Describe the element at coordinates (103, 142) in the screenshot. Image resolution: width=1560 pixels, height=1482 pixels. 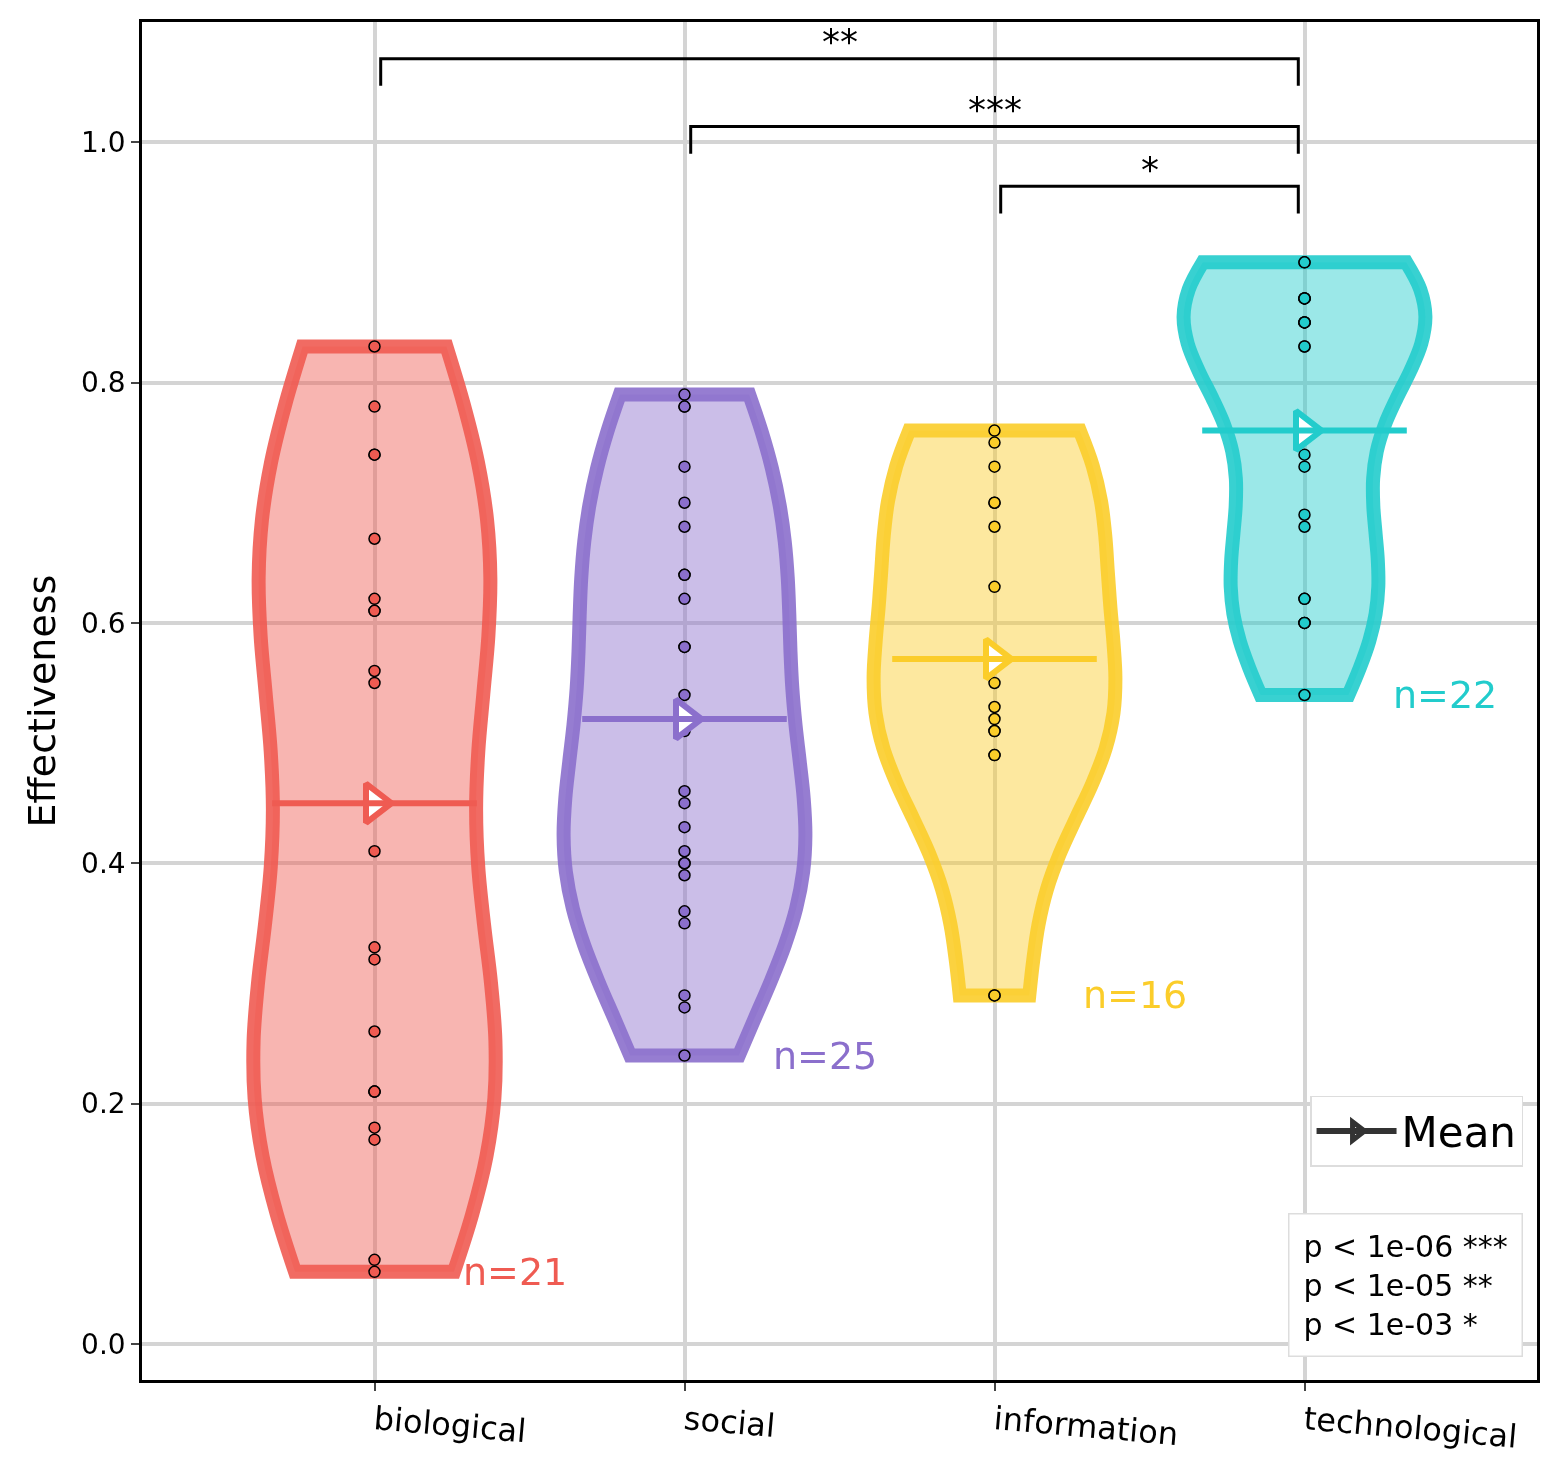
I see `y-tick-label: 1.0` at that location.